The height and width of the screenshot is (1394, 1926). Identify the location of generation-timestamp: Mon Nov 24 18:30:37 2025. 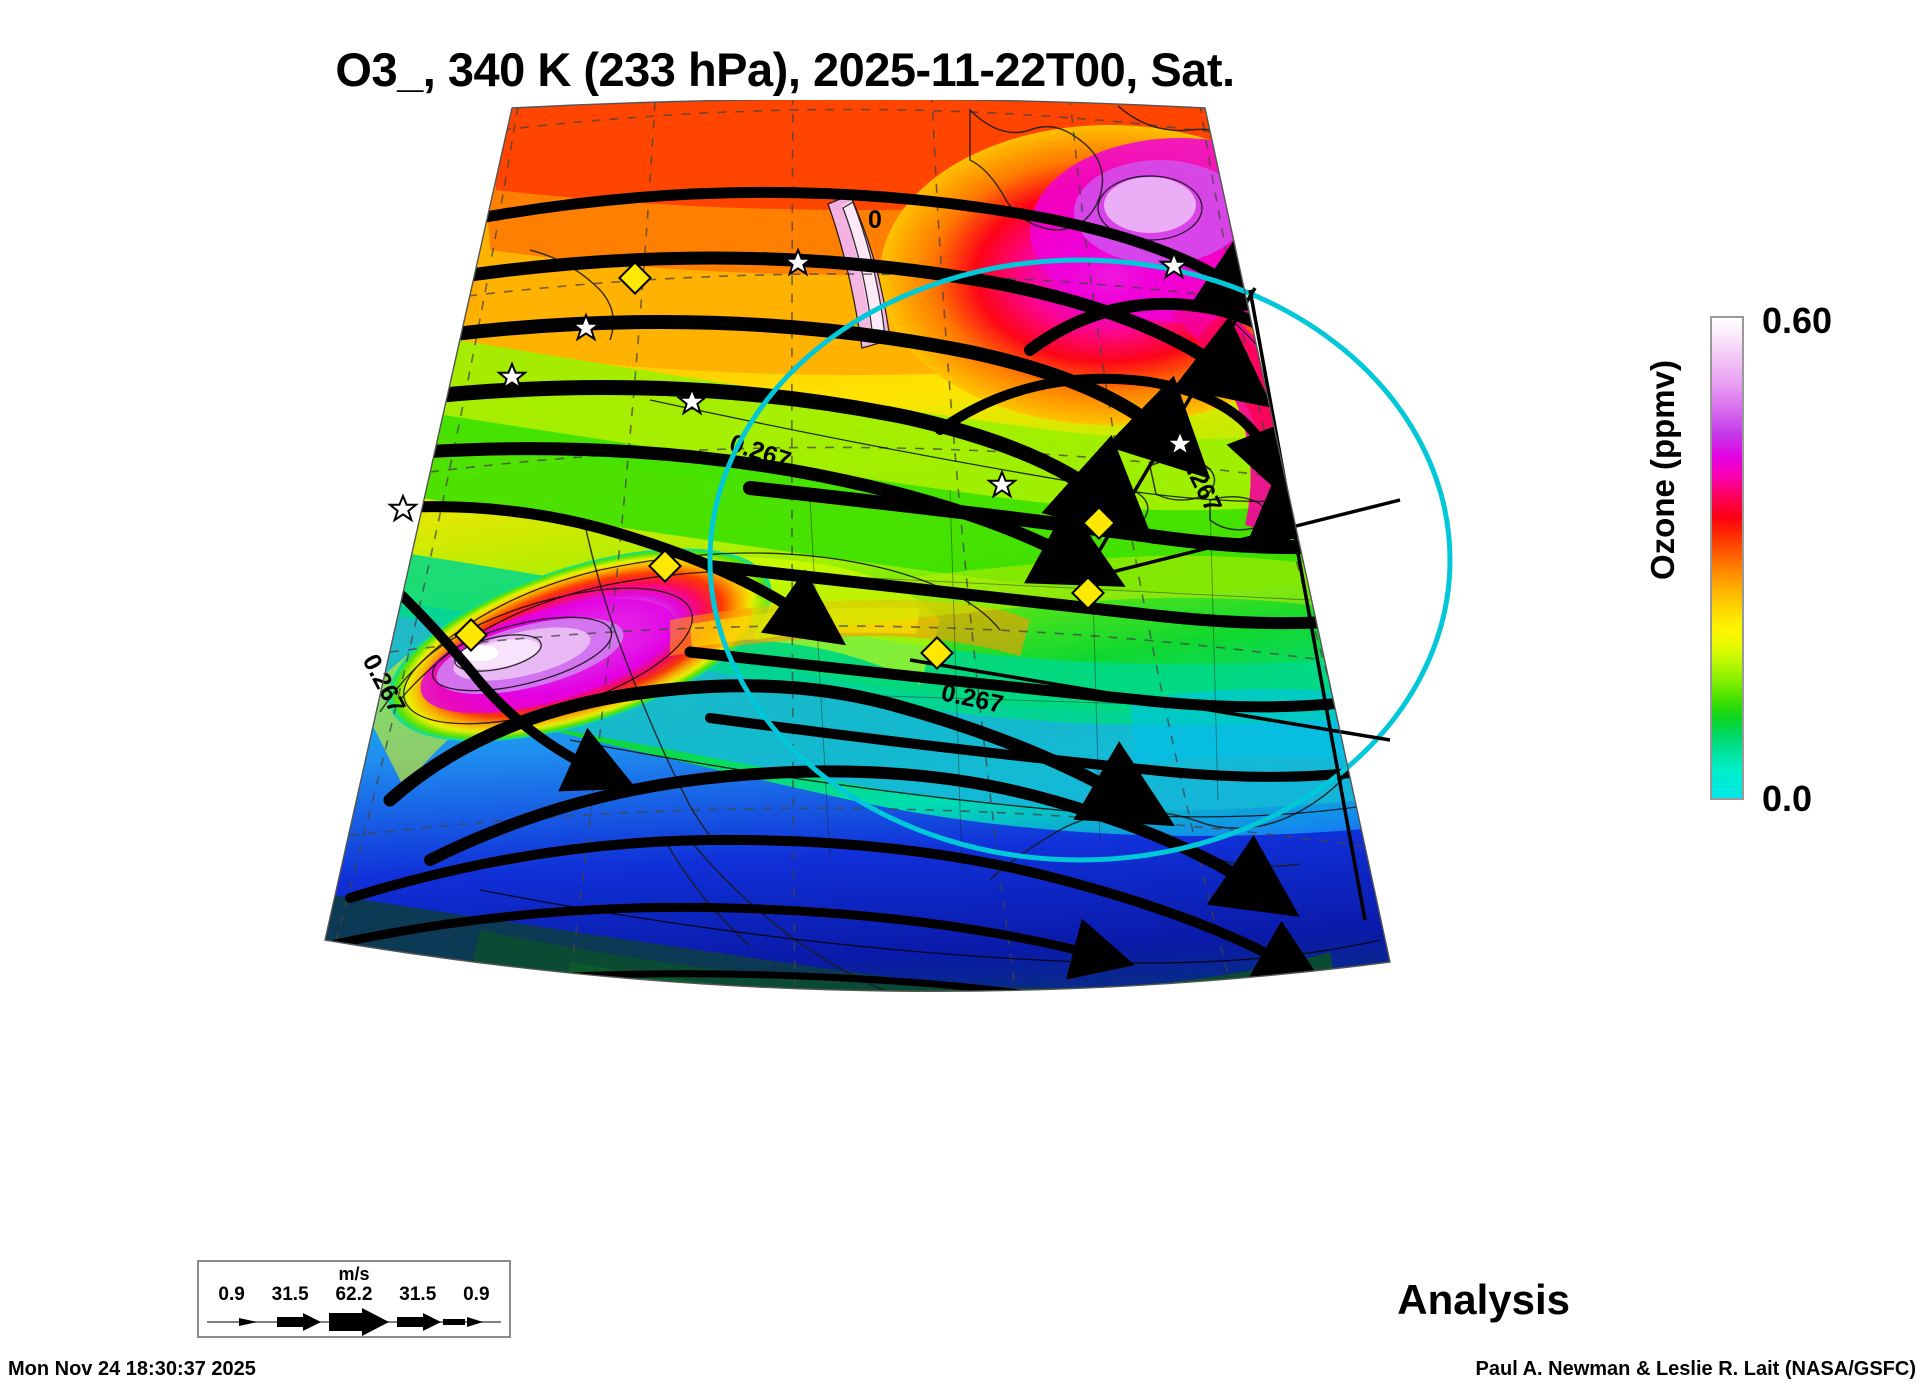
(132, 1369).